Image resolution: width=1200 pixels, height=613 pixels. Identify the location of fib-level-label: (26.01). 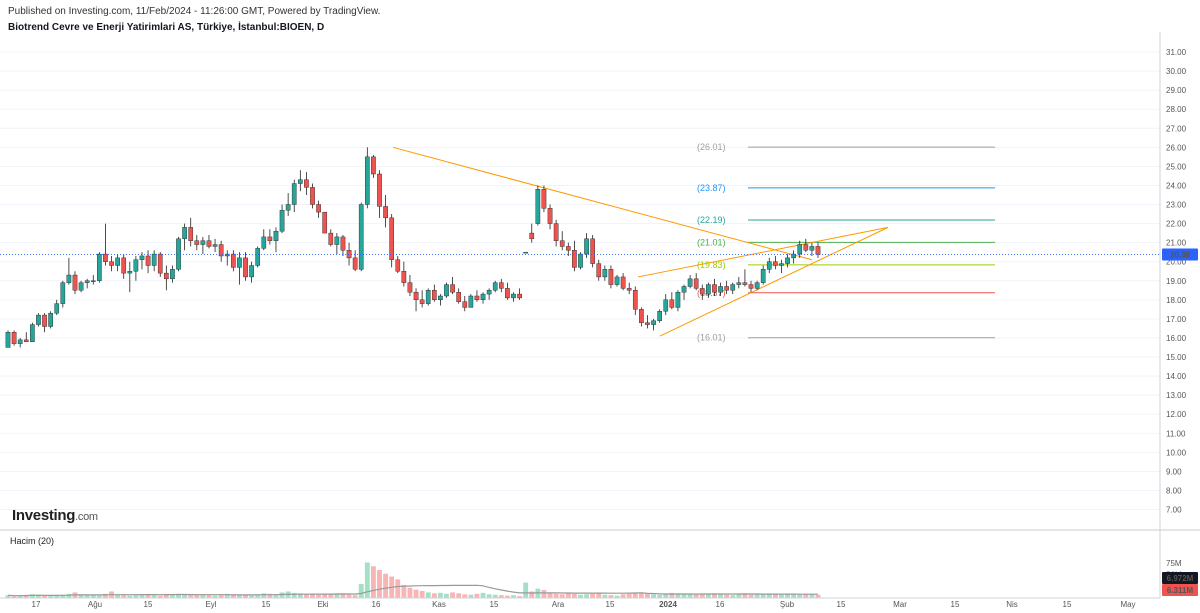
(711, 147).